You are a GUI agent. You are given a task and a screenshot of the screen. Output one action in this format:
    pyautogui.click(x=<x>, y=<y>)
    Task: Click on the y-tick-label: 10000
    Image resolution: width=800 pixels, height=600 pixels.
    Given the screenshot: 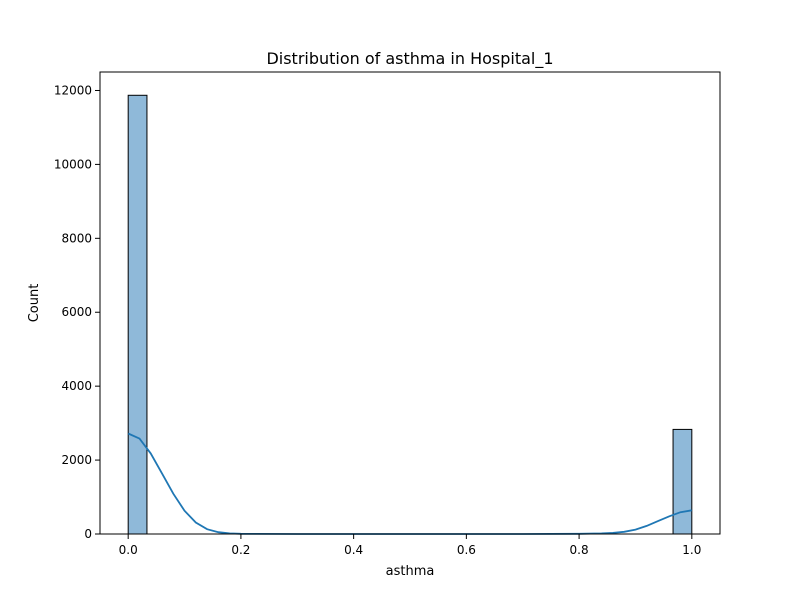 What is the action you would take?
    pyautogui.click(x=73, y=164)
    